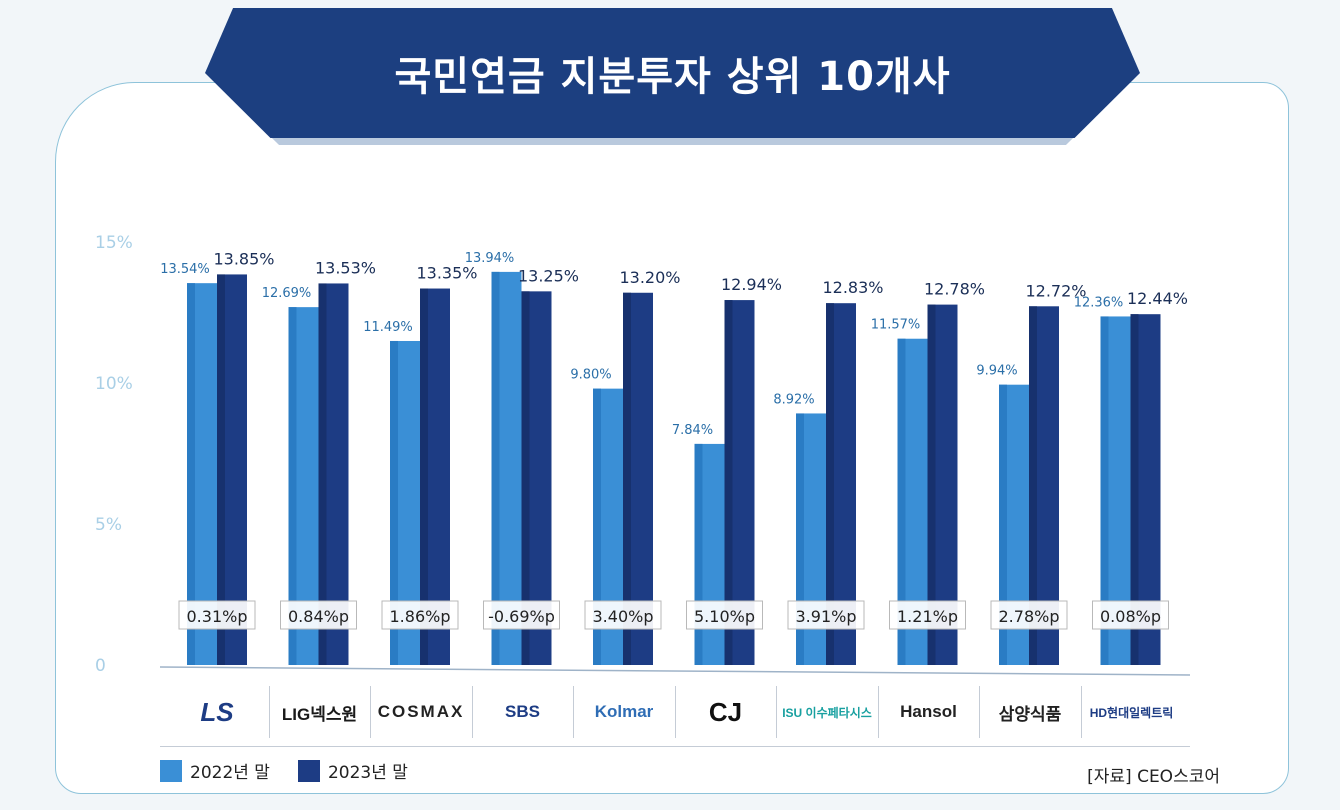  I want to click on change-label: 1.21%p, so click(927, 616).